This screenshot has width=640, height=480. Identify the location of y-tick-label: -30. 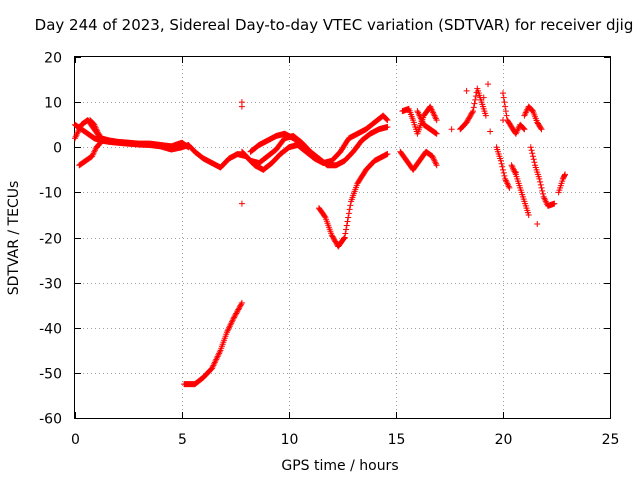
(50, 285).